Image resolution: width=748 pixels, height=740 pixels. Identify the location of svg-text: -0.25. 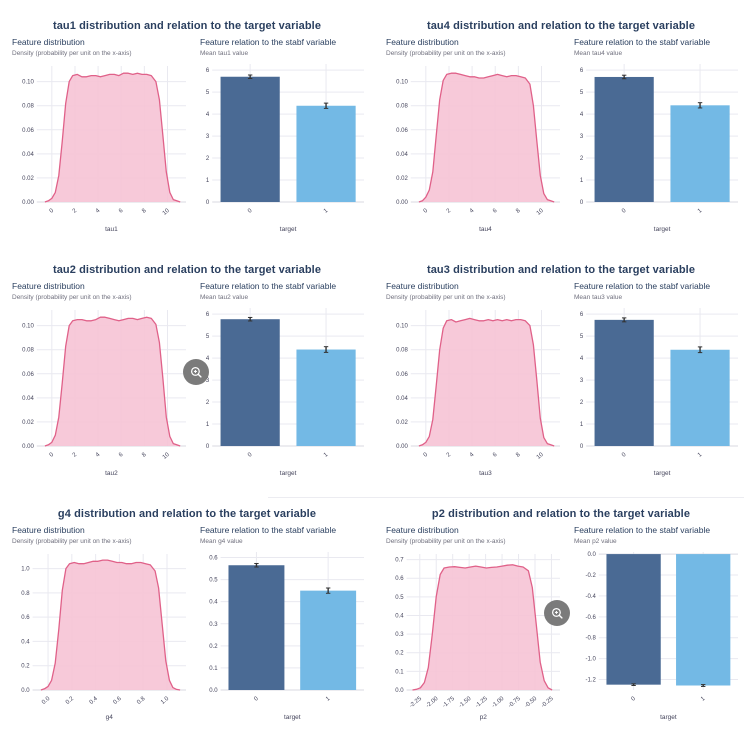
(547, 703).